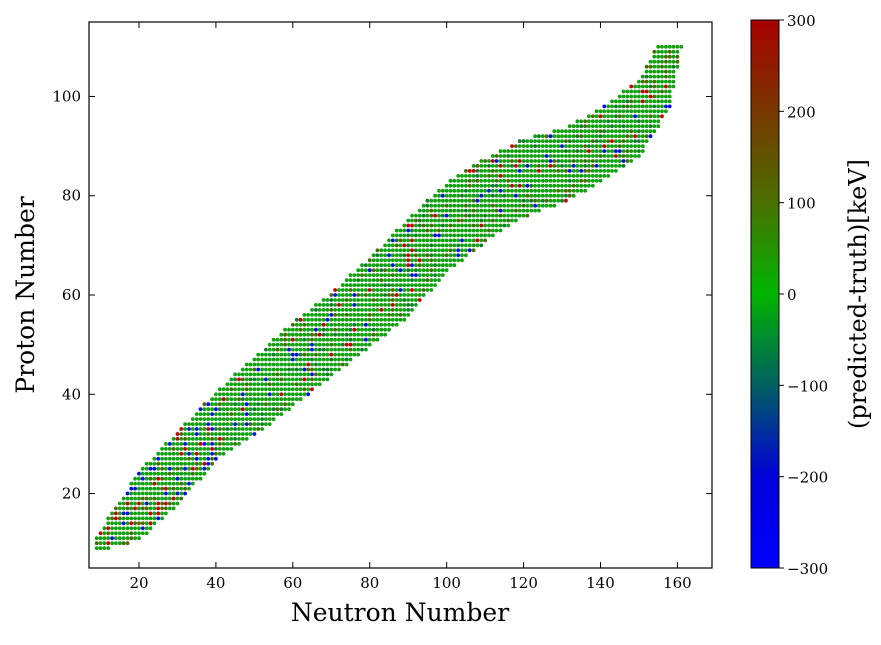  I want to click on colorbar-tick-label: −100, so click(807, 386).